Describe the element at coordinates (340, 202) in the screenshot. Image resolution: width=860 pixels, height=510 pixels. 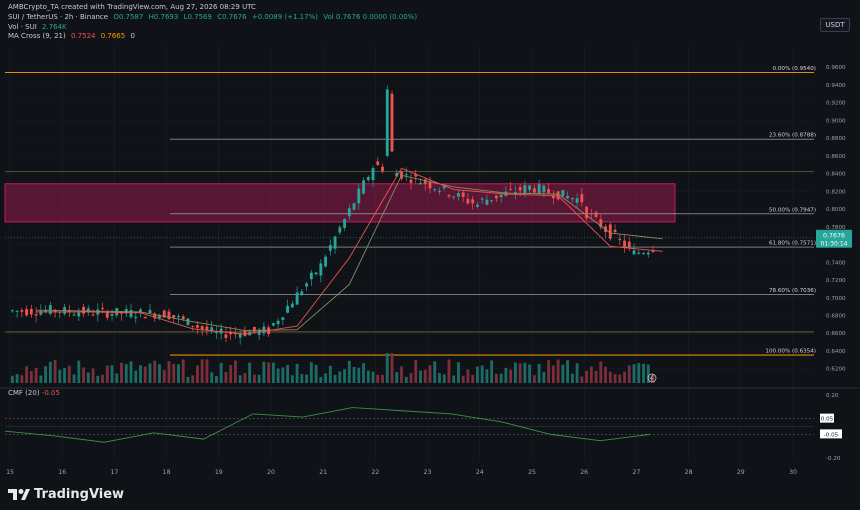
I see `resistance-zone` at that location.